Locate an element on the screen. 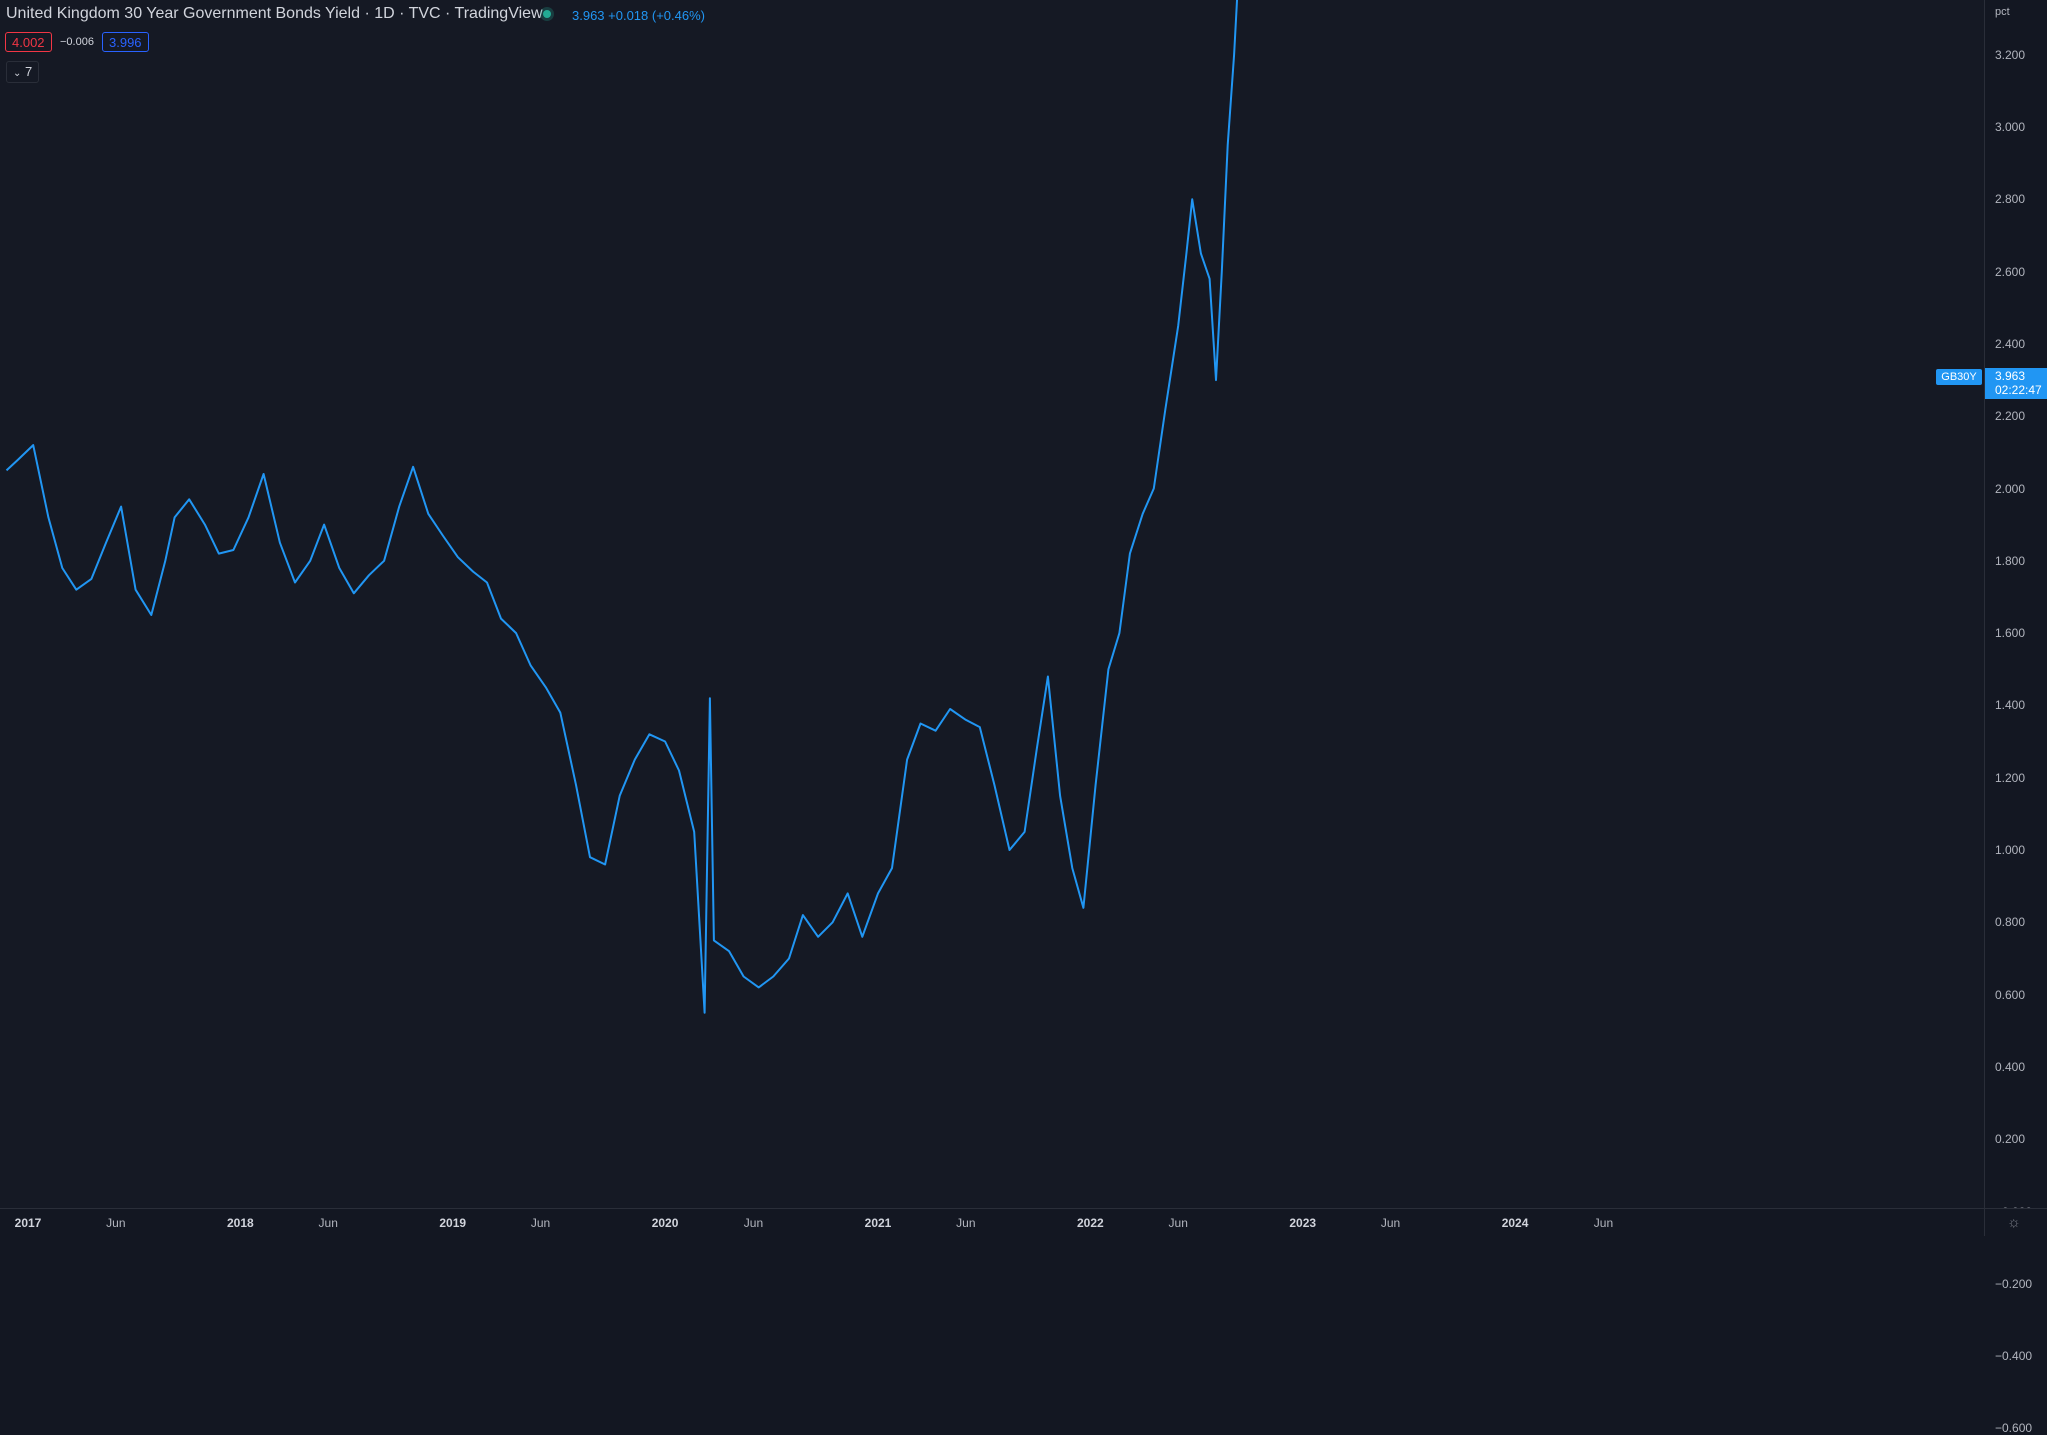  symbol-tag: GB30Y is located at coordinates (1959, 377).